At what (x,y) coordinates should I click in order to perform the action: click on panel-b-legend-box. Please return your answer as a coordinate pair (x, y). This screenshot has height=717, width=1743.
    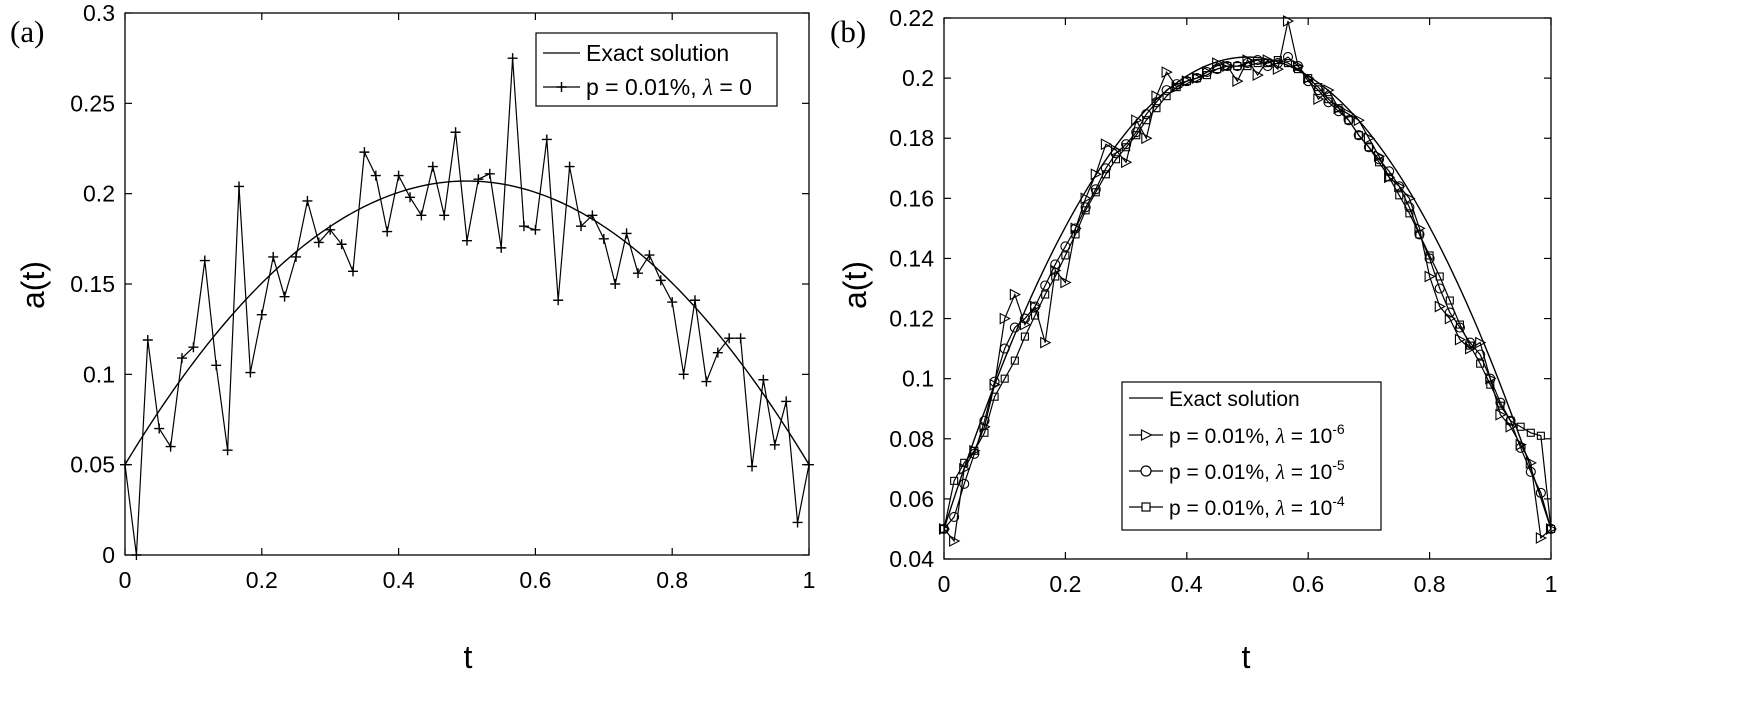
    Looking at the image, I should click on (1251, 456).